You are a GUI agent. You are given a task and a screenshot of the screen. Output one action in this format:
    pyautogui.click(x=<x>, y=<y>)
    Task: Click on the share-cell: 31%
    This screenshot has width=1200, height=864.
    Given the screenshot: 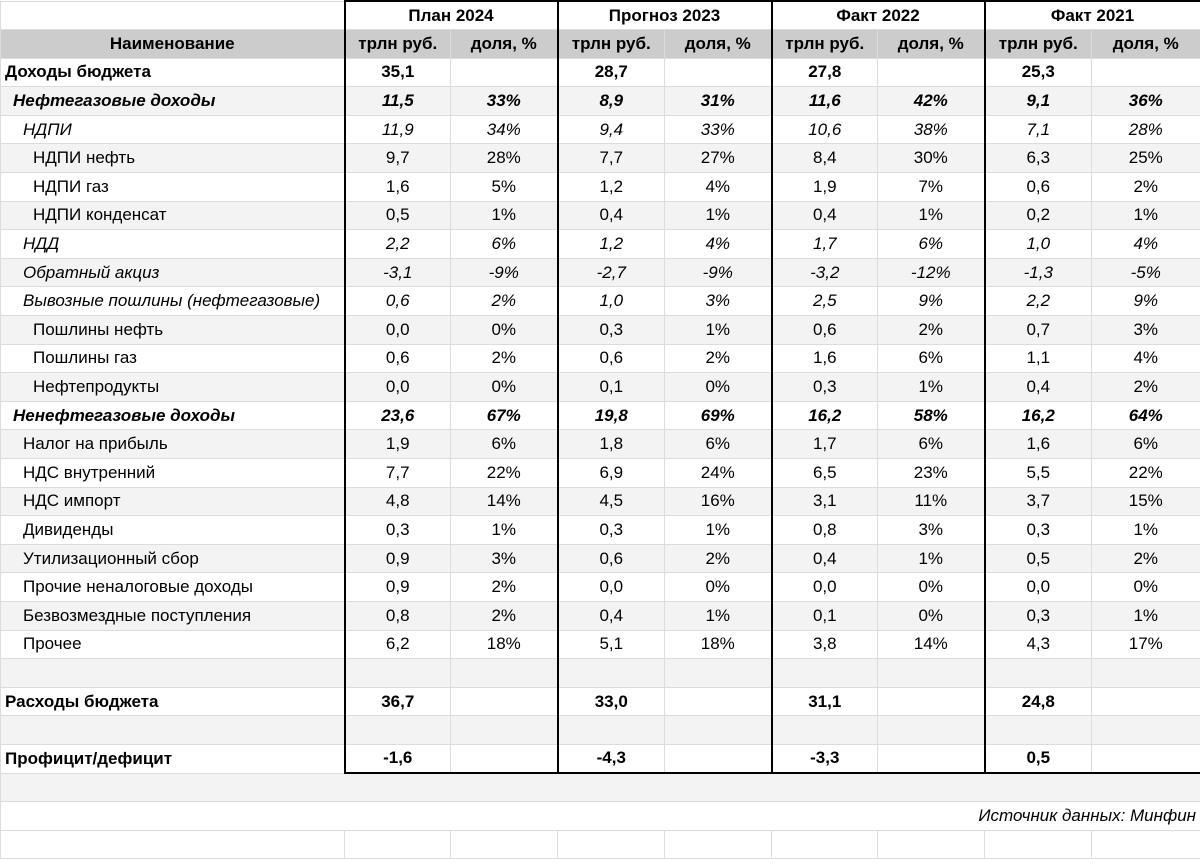 What is the action you would take?
    pyautogui.click(x=718, y=101)
    